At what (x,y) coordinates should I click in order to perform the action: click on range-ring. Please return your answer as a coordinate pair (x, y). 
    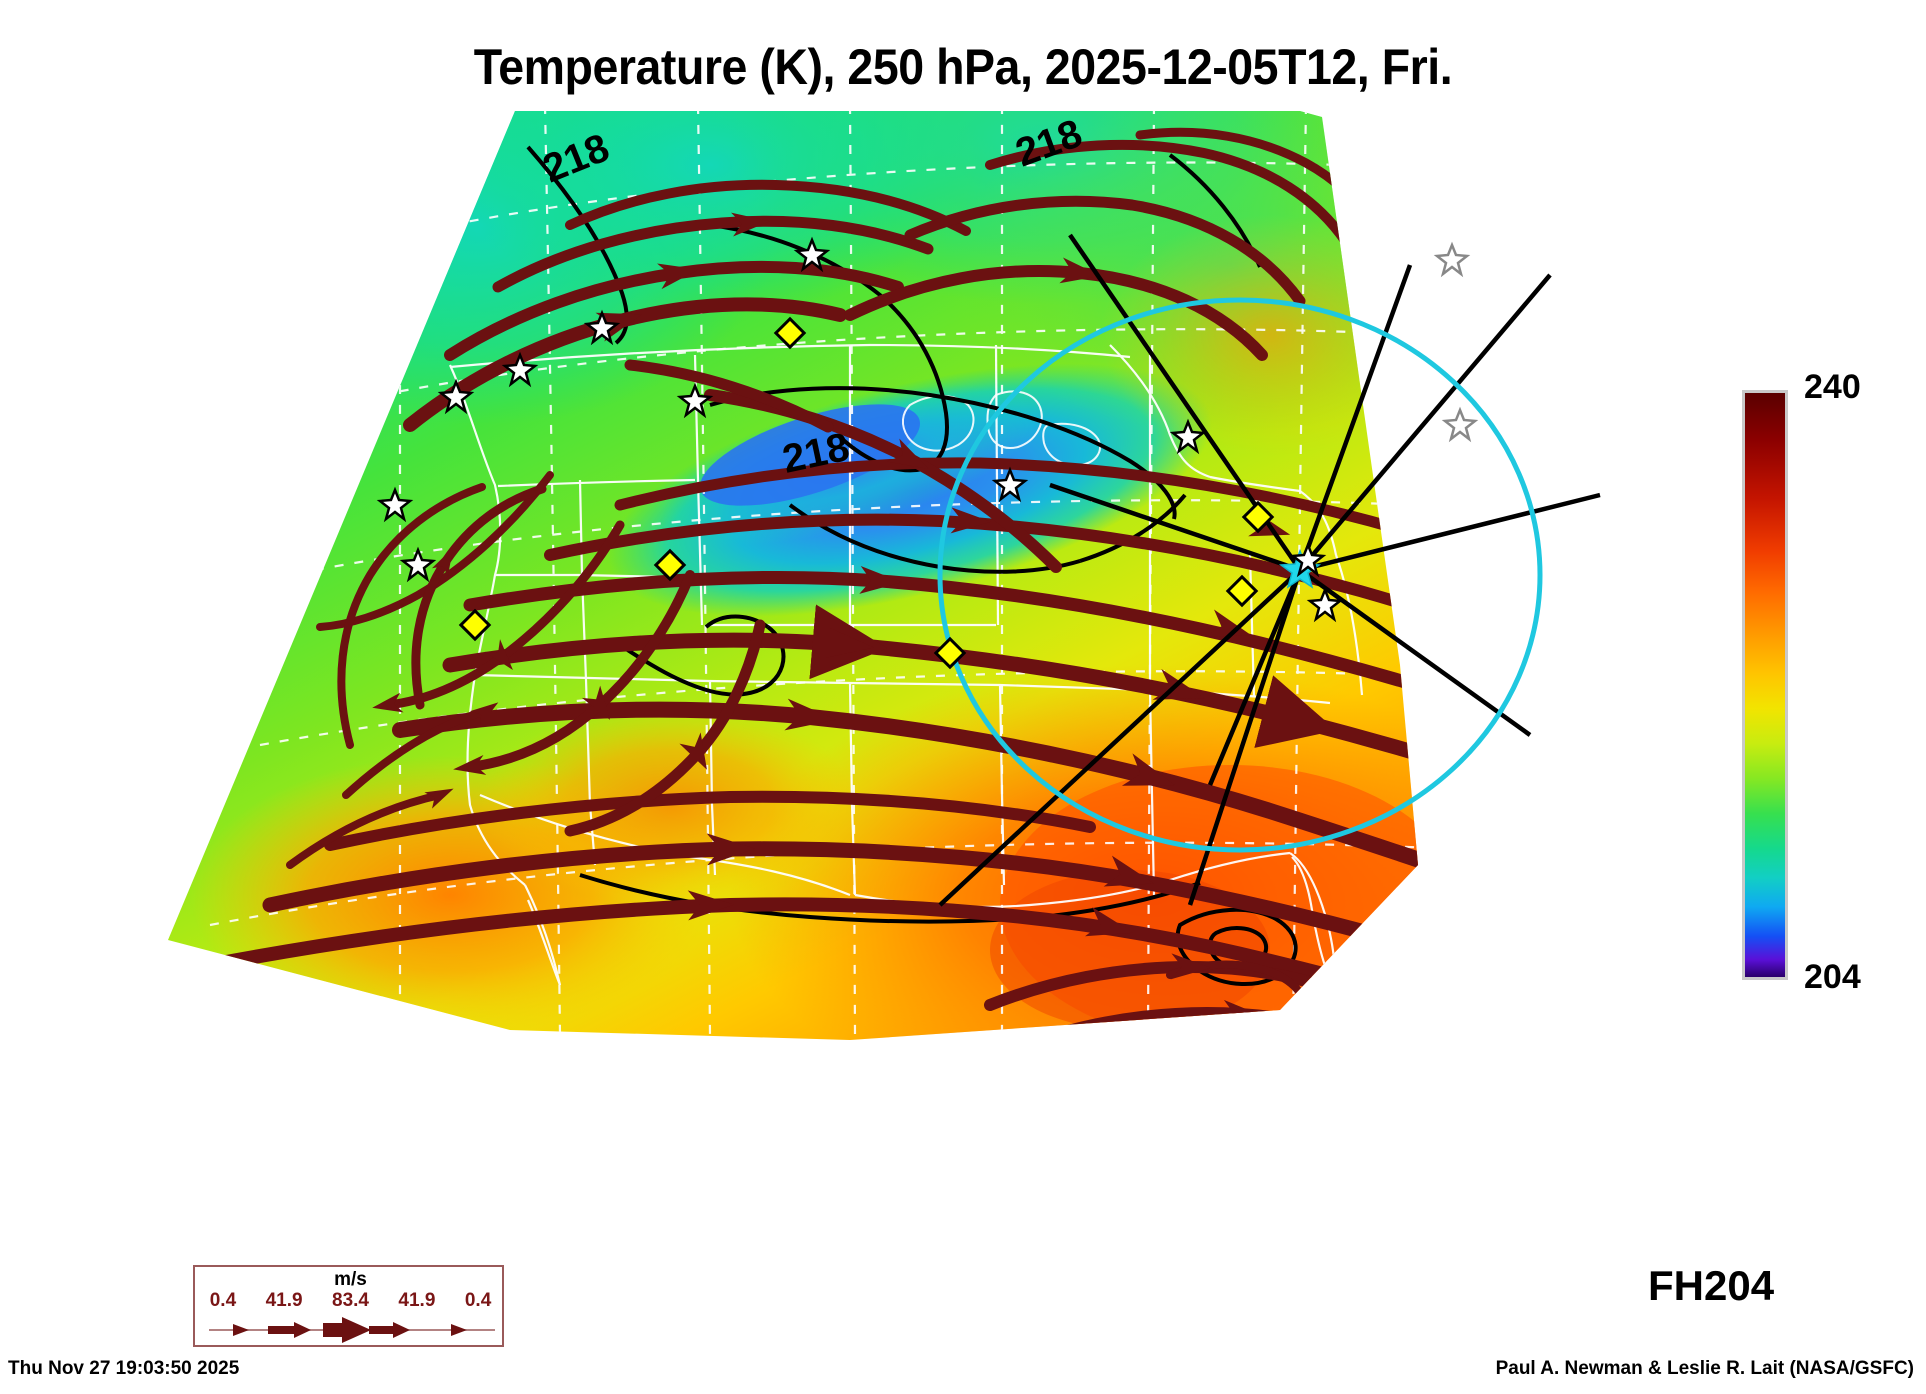
    Looking at the image, I should click on (1240, 575).